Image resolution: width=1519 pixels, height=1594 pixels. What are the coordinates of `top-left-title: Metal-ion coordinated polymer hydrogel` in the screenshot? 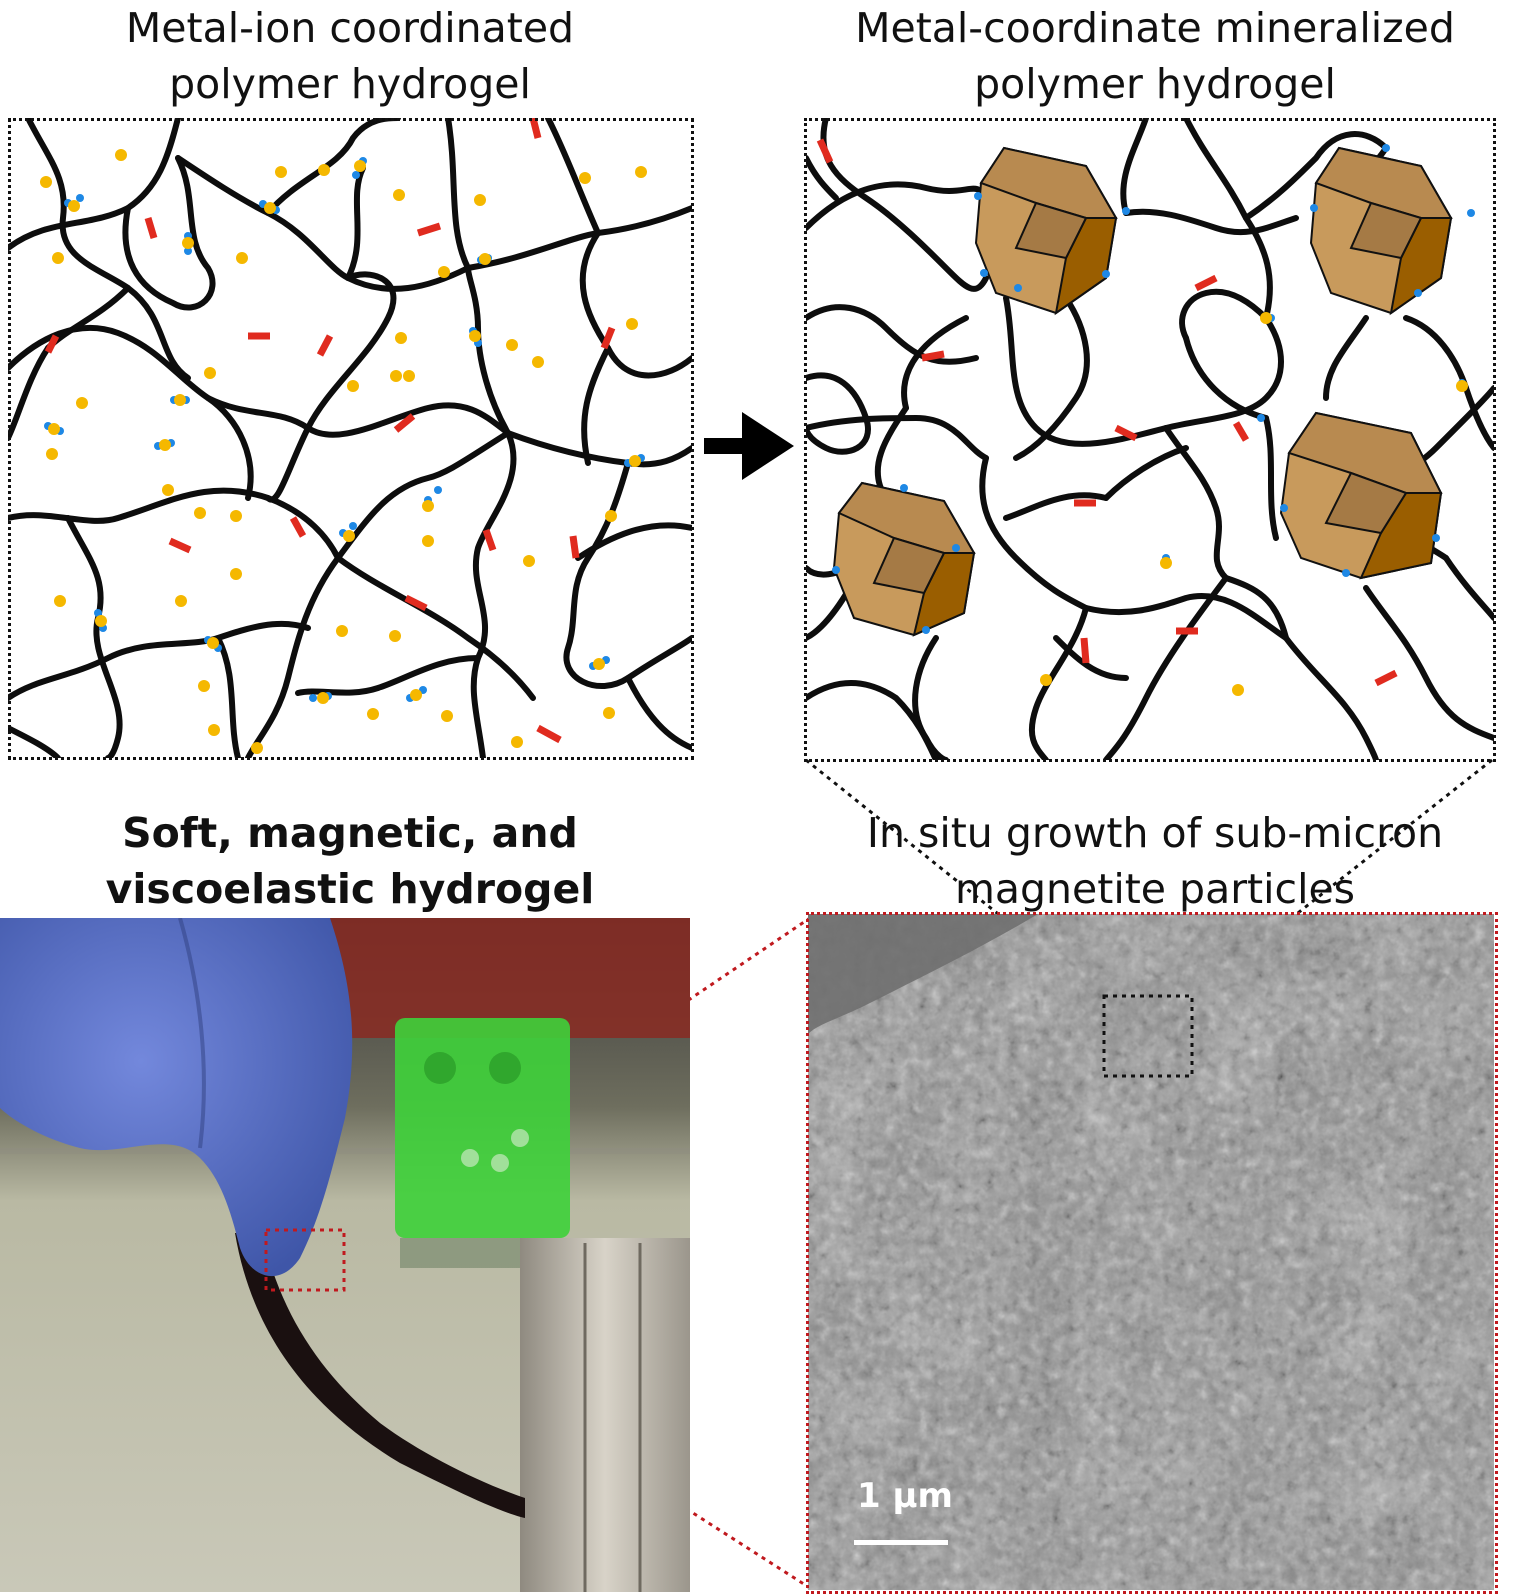 It's located at (350, 56).